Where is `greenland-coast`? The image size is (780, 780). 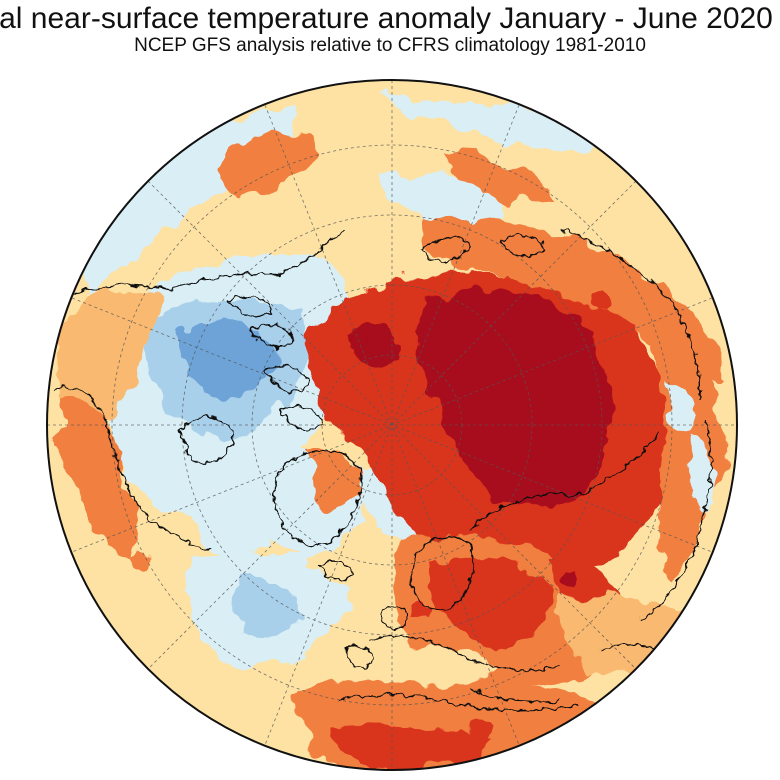
greenland-coast is located at coordinates (317, 498).